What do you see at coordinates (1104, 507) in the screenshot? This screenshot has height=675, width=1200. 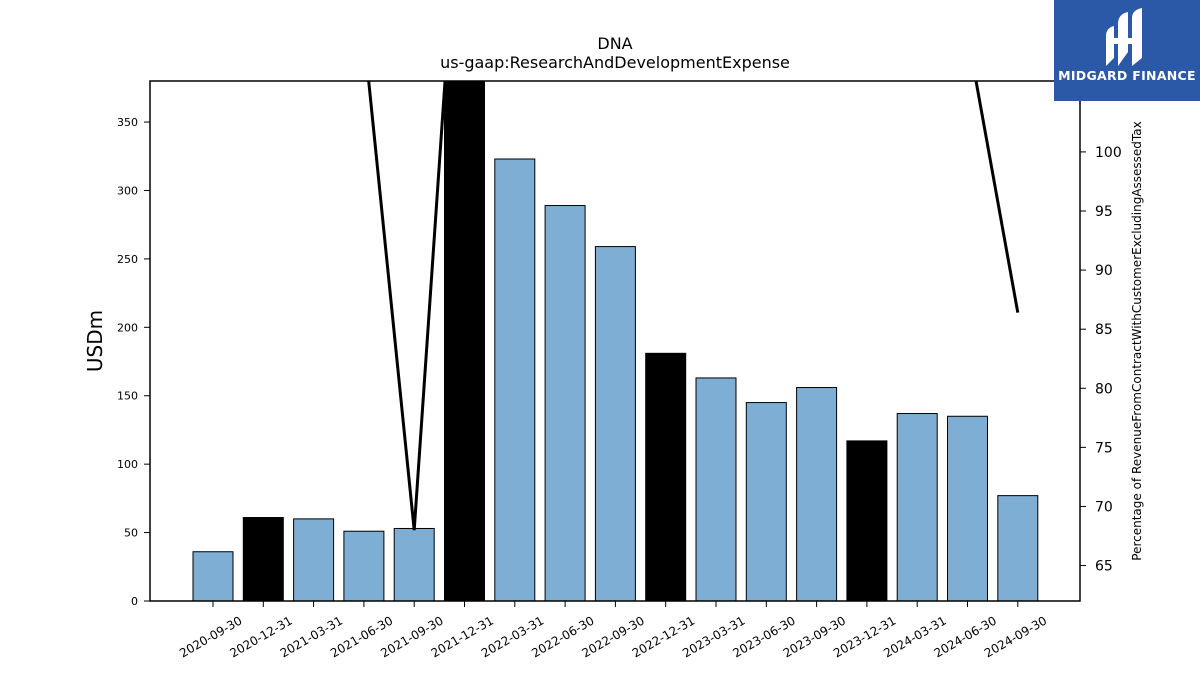 I see `y2-tick-label: 70` at bounding box center [1104, 507].